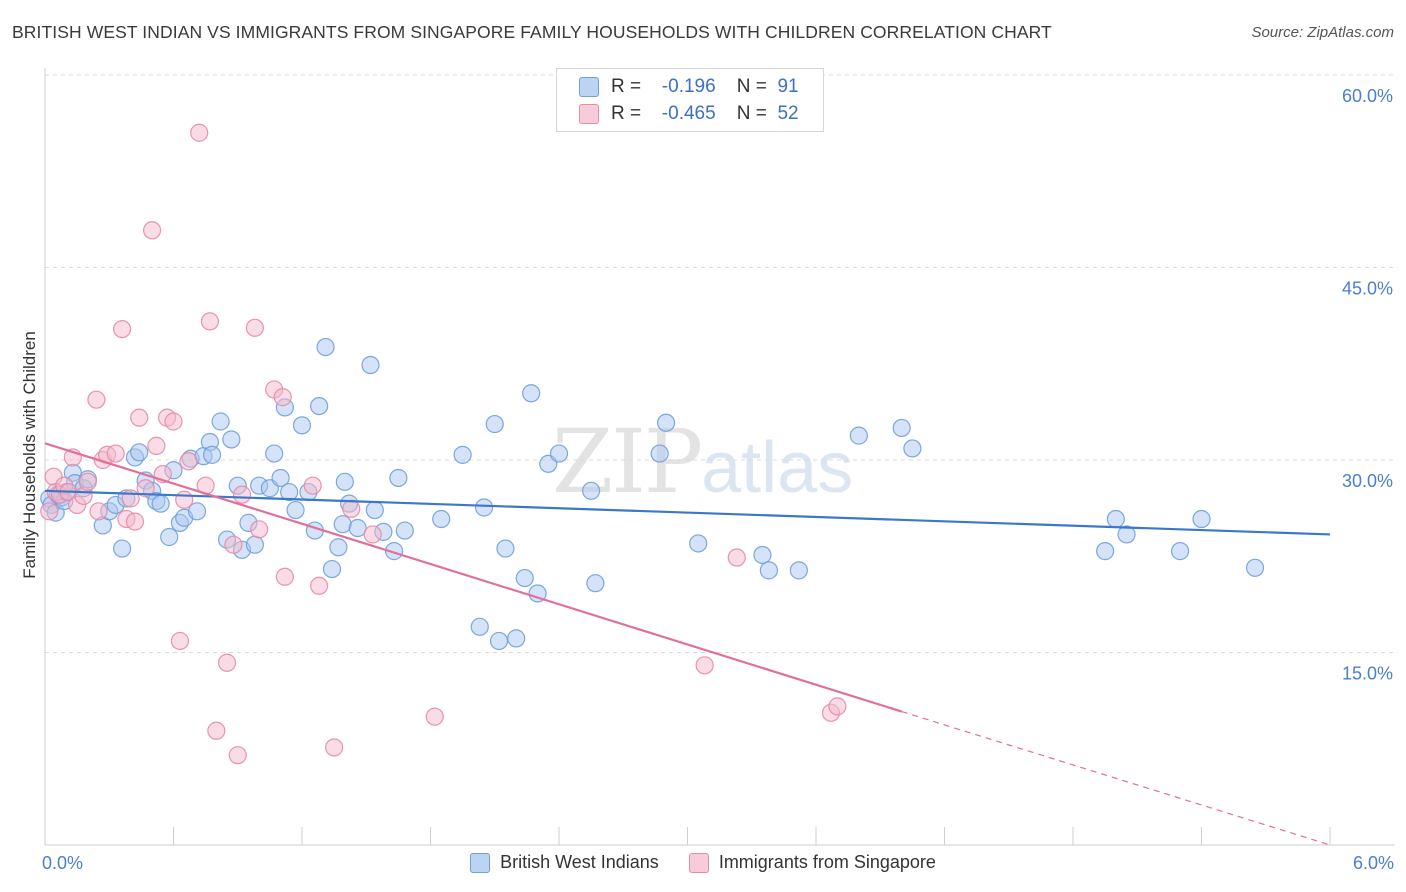 Image resolution: width=1406 pixels, height=892 pixels. I want to click on y-tick-label: 60.0%, so click(1367, 96).